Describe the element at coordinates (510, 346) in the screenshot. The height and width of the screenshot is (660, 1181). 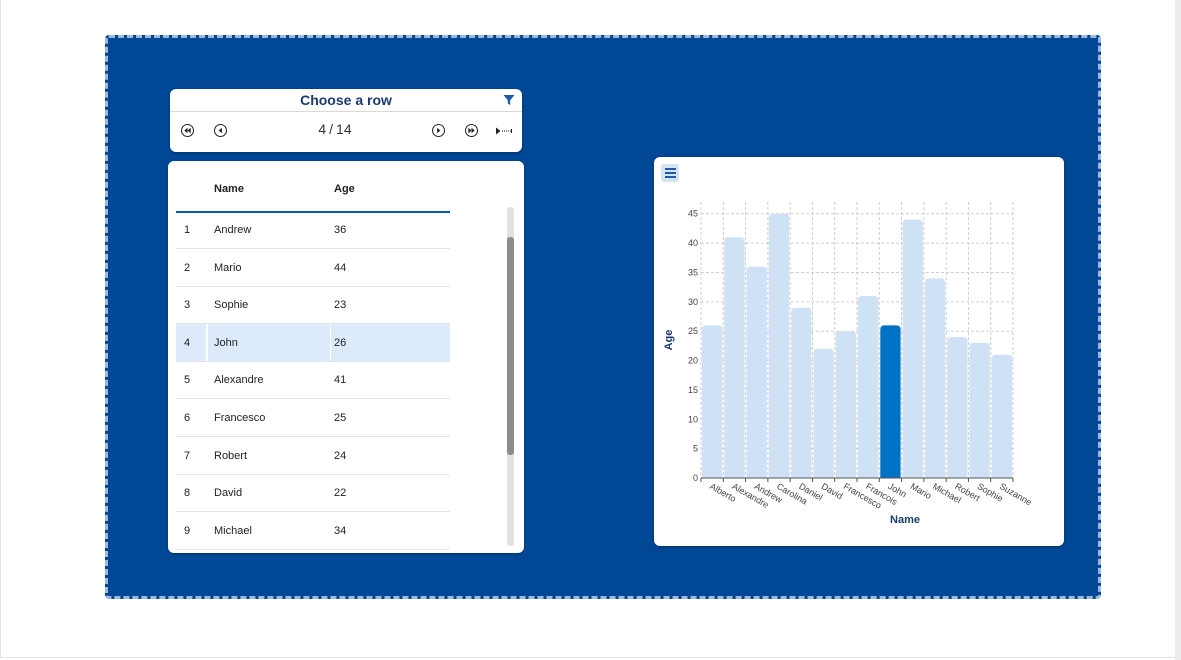
I see `scrollbar-thumb` at that location.